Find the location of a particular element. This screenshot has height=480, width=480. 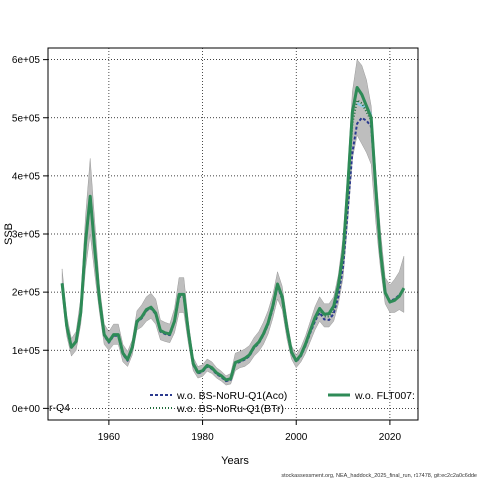

cut-legend-label: r-Q4 is located at coordinates (59, 408).